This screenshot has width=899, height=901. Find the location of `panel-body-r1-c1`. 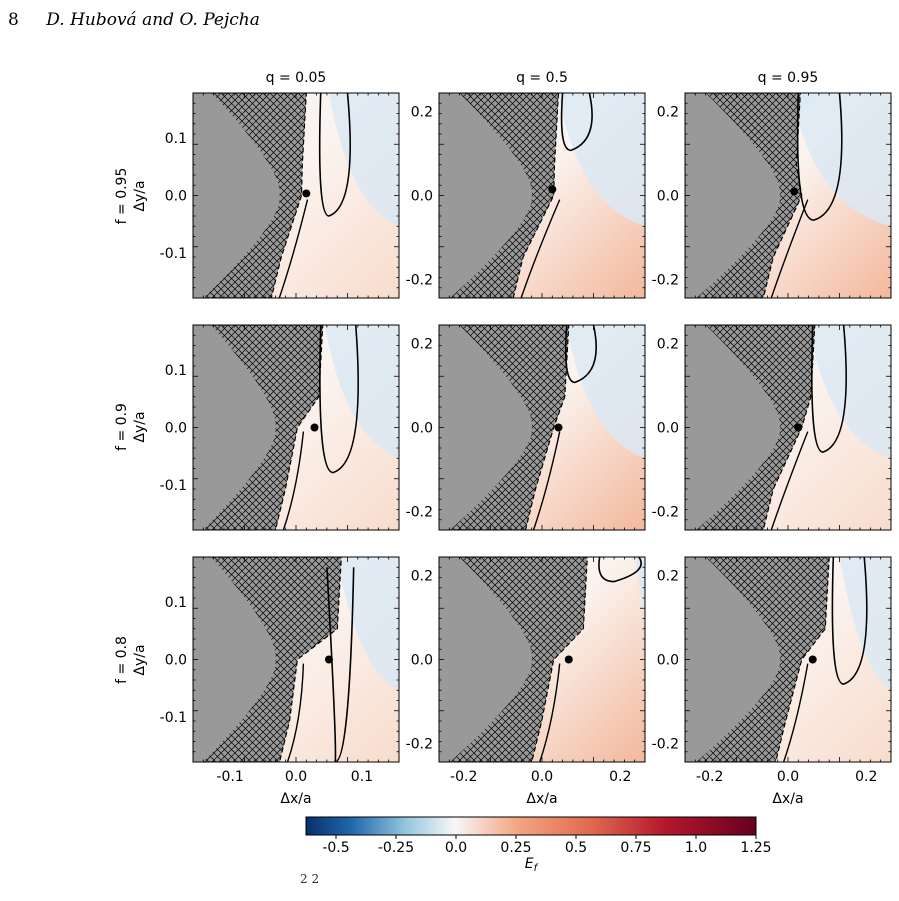

panel-body-r1-c1 is located at coordinates (542, 427).